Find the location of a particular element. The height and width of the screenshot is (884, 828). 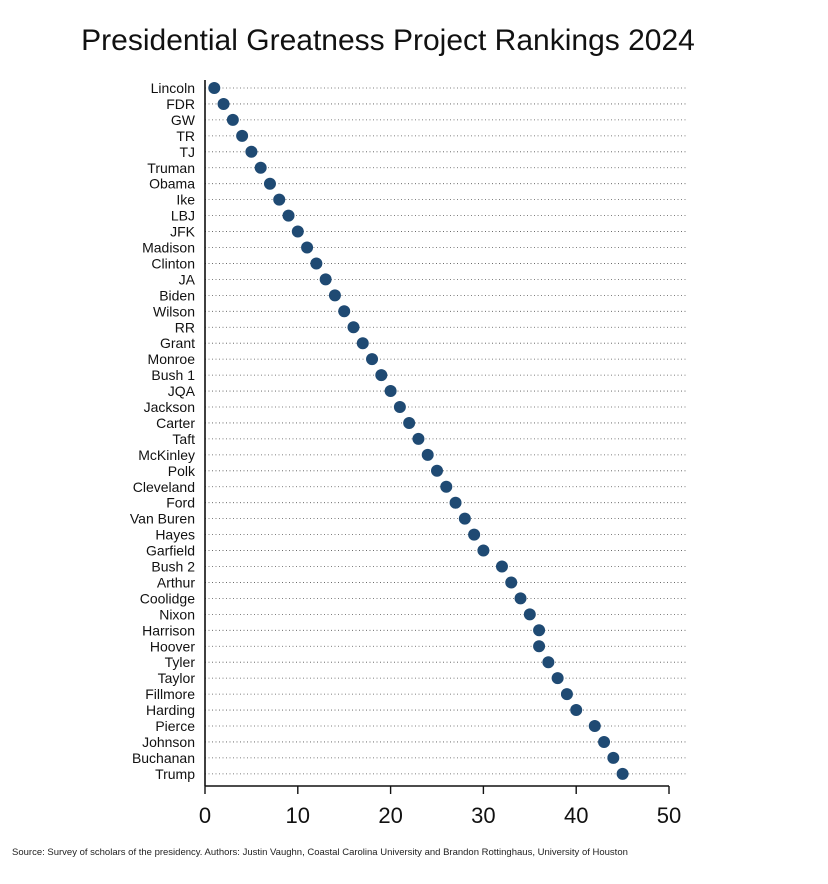

y-tick-label: Tyler is located at coordinates (180, 662).